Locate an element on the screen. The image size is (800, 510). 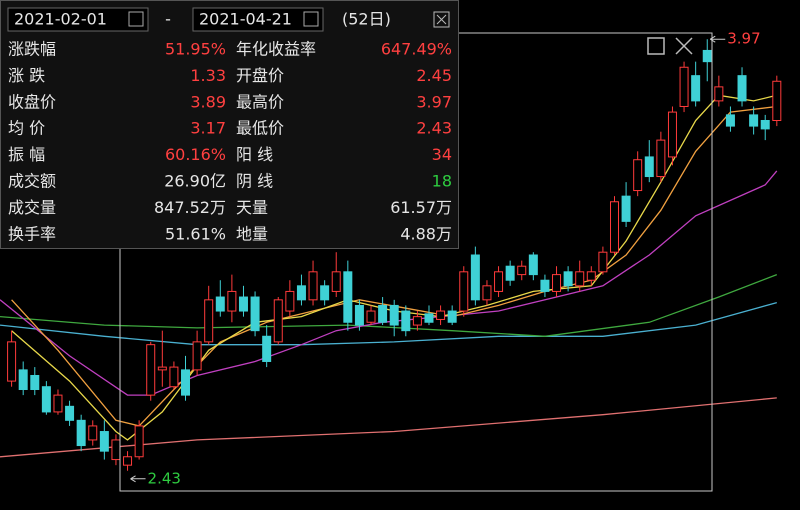
end-date-input is located at coordinates (258, 19).